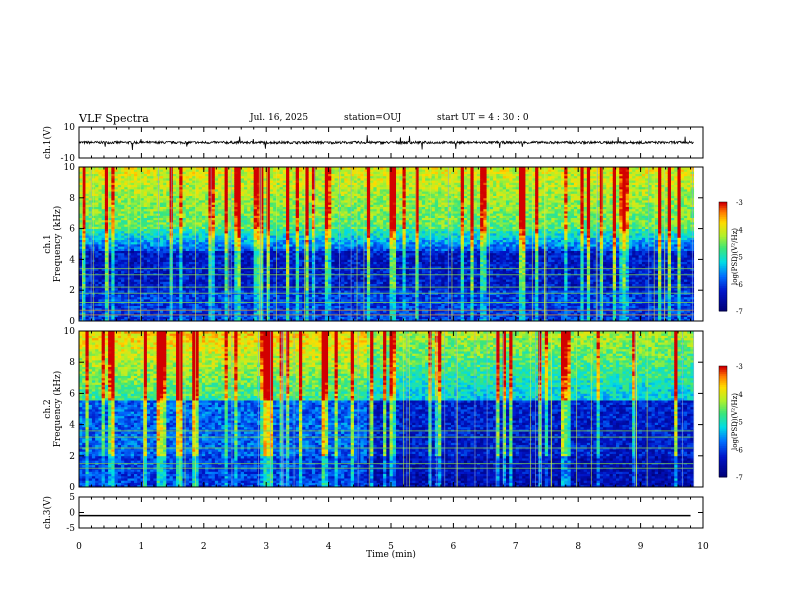  I want to click on ch1-ylabel: ch.1(V), so click(47, 142).